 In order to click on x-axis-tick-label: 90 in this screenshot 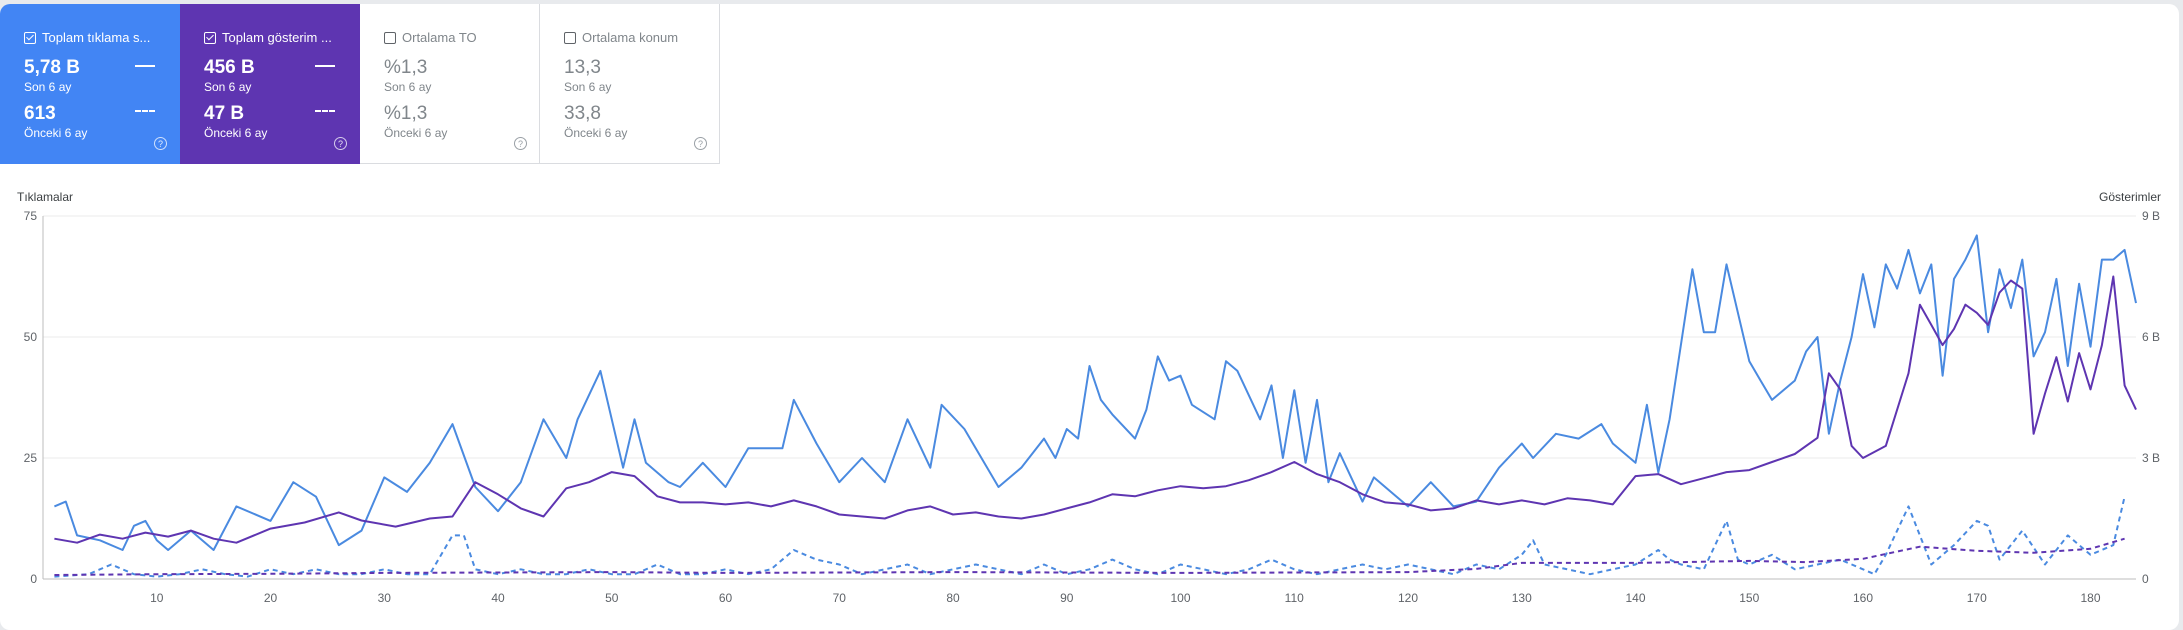, I will do `click(1067, 598)`.